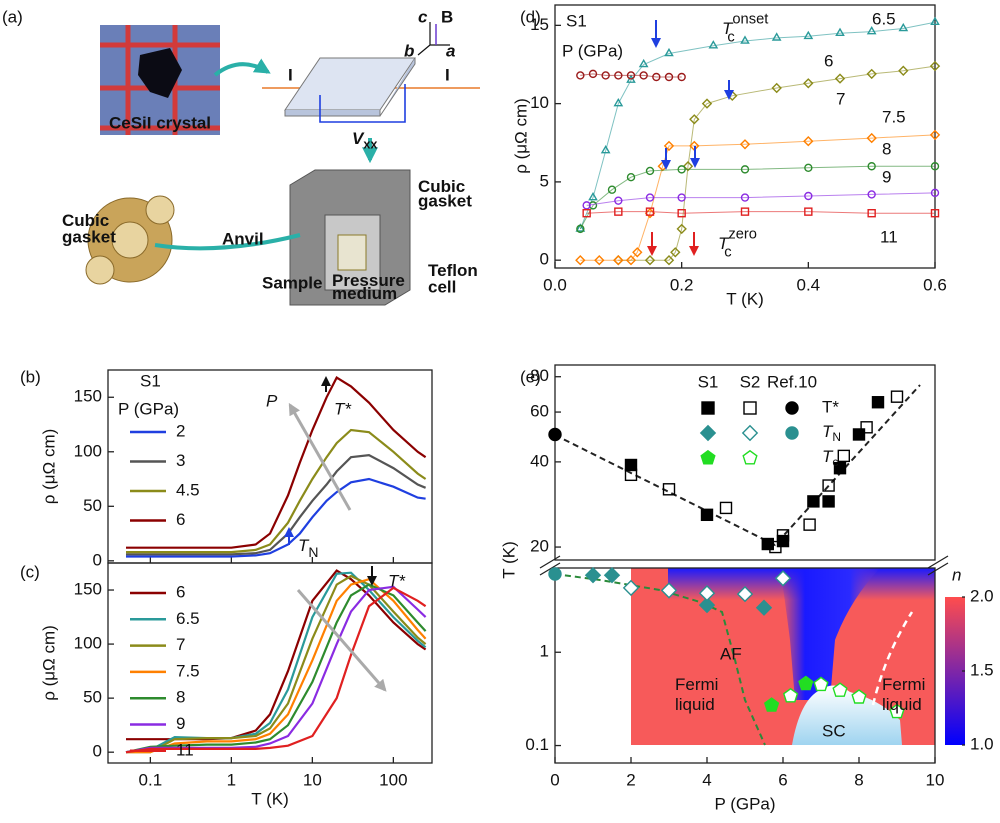 The image size is (1000, 823). Describe the element at coordinates (894, 116) in the screenshot. I see `series-label: 7.5` at that location.